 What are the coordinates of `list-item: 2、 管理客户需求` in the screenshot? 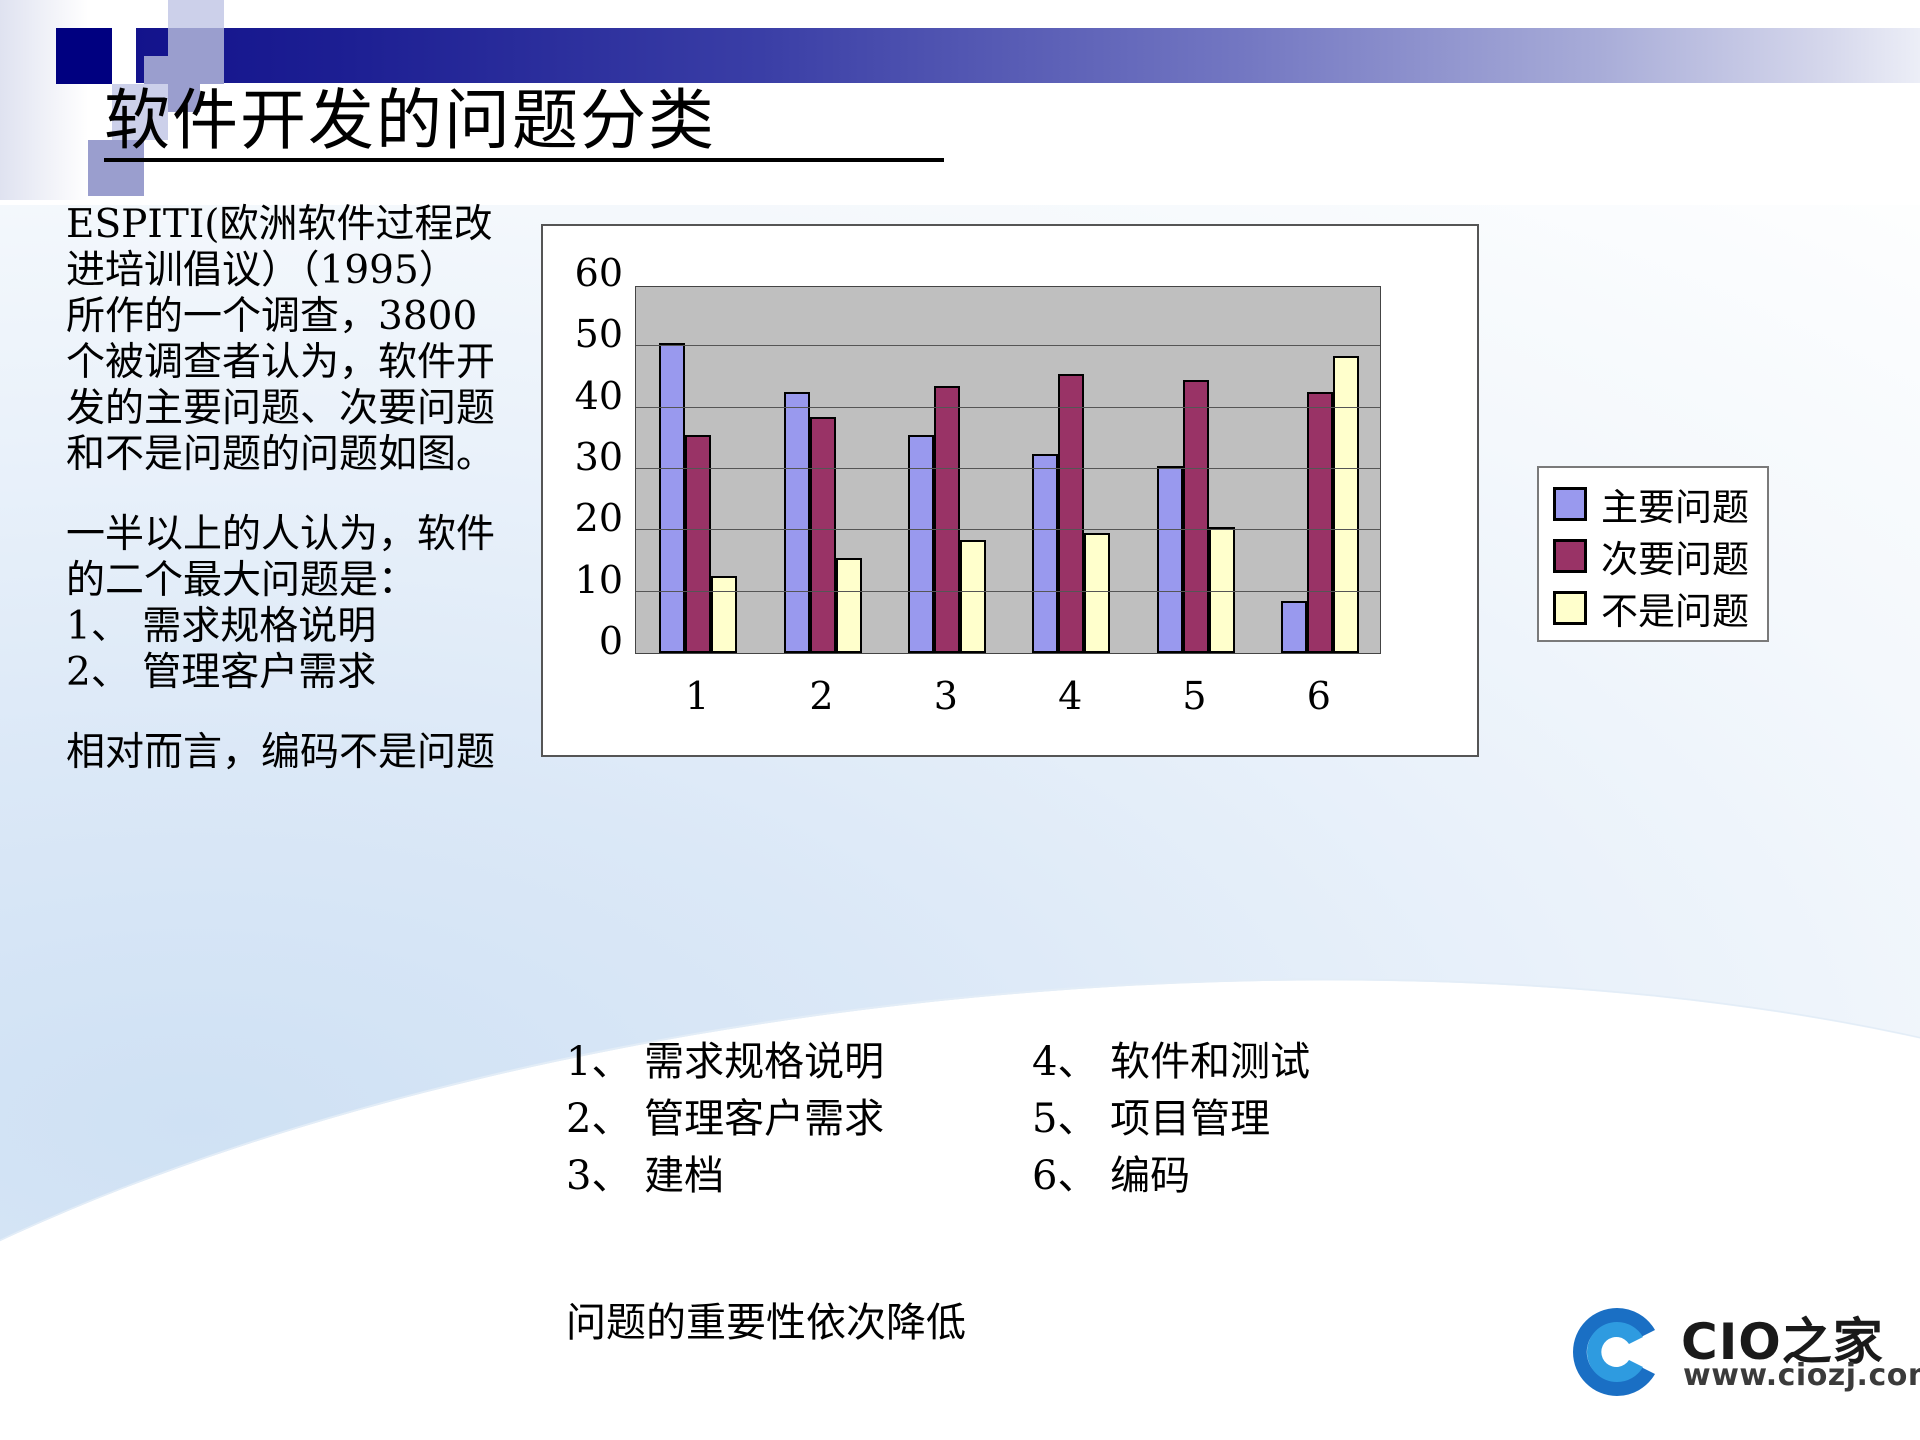 It's located at (725, 1118).